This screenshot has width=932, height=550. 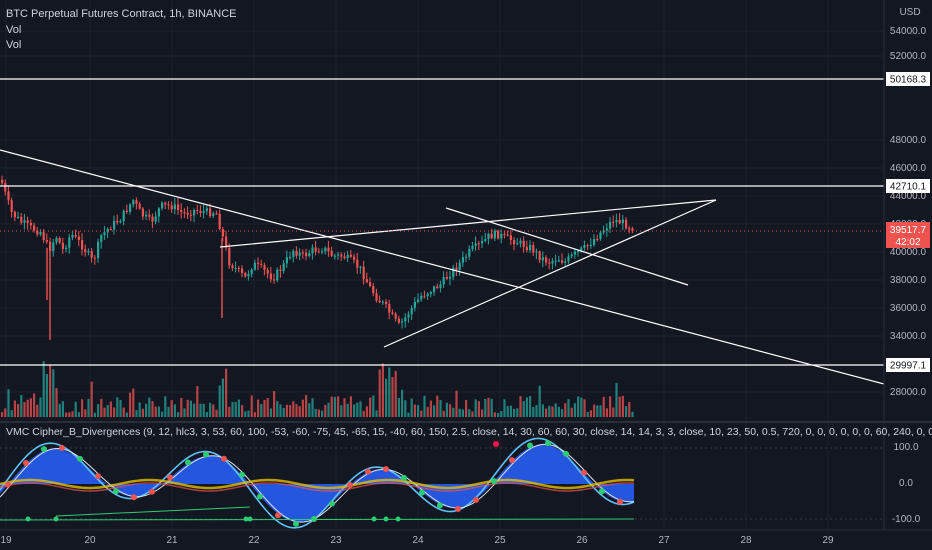 I want to click on countdown-text: 42:02, so click(x=907, y=242).